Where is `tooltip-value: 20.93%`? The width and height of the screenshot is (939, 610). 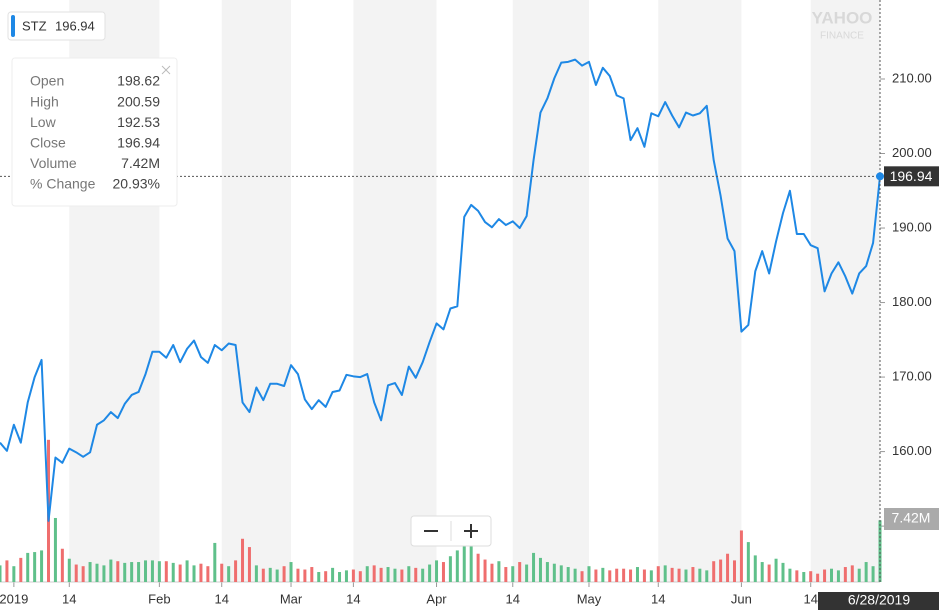 tooltip-value: 20.93% is located at coordinates (136, 184).